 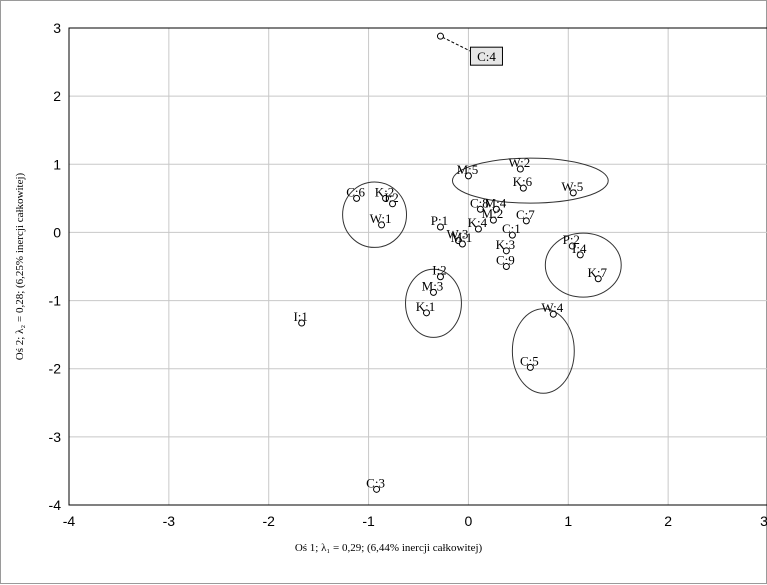 What do you see at coordinates (69, 521) in the screenshot?
I see `x-tick-label: -4` at bounding box center [69, 521].